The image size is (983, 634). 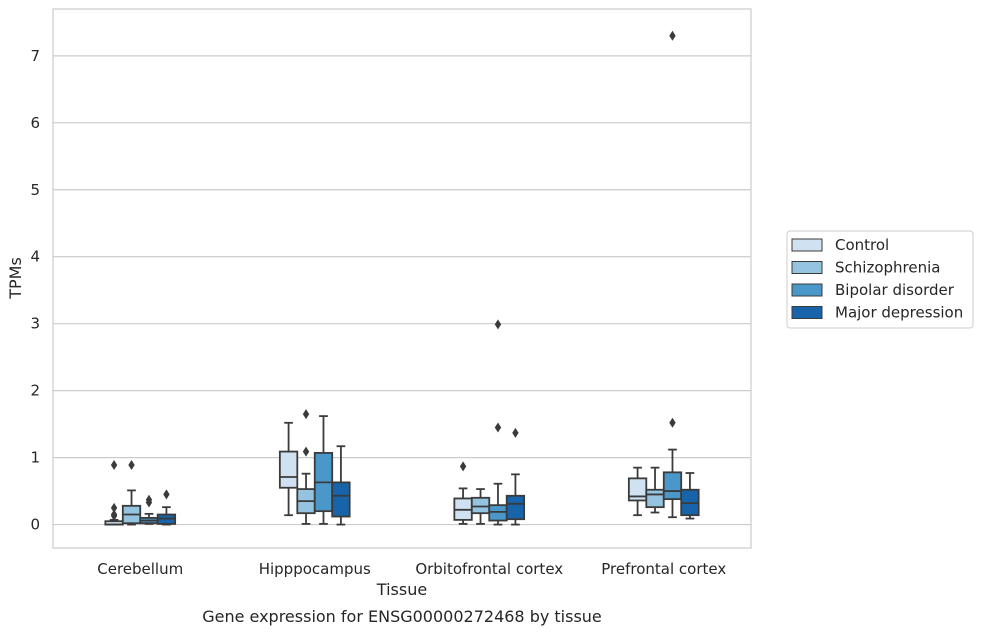 What do you see at coordinates (895, 290) in the screenshot?
I see `legend-label: Bipolar disorder` at bounding box center [895, 290].